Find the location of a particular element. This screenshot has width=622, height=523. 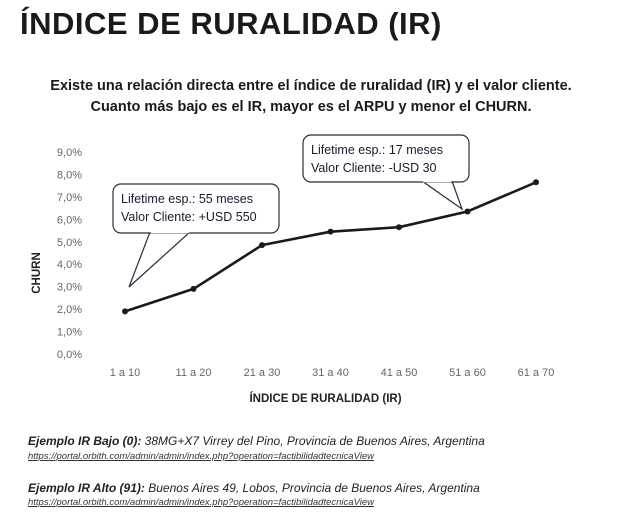

x-tick-label: 31 a 40 is located at coordinates (330, 373).